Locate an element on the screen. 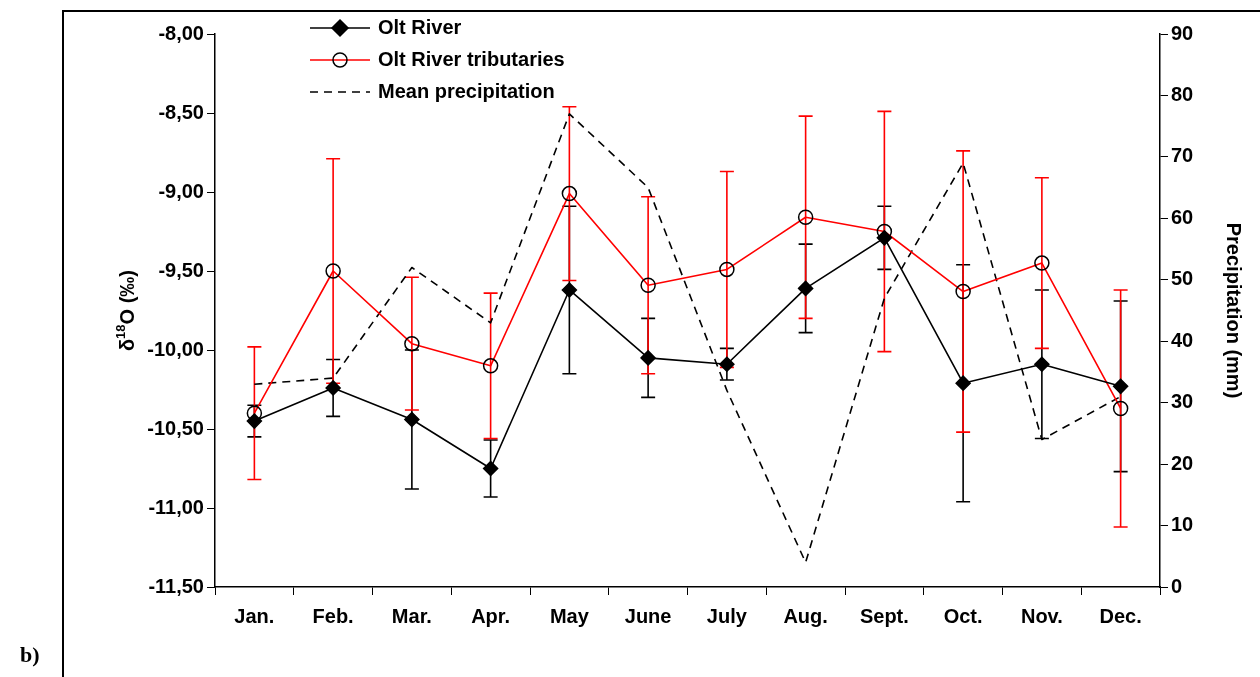 The image size is (1260, 677). y2-tick-label: 10 is located at coordinates (1182, 524).